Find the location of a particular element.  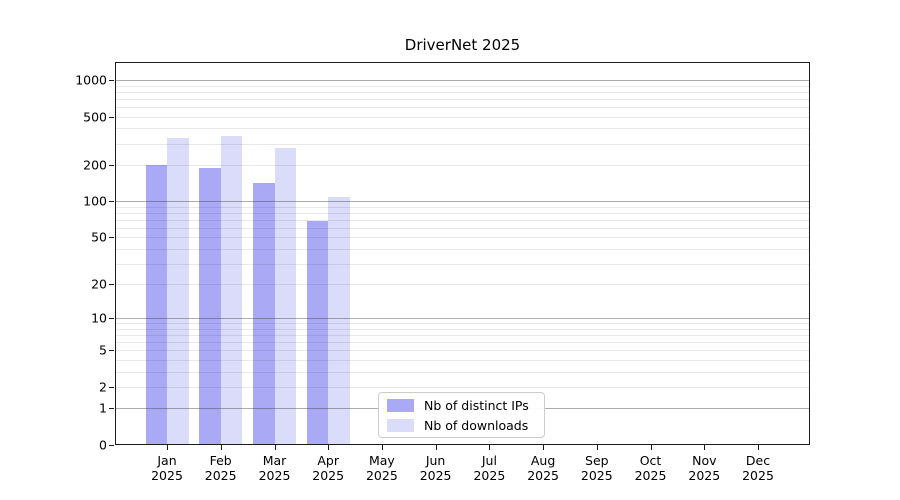

y-tick-label: 200 is located at coordinates (95, 165).